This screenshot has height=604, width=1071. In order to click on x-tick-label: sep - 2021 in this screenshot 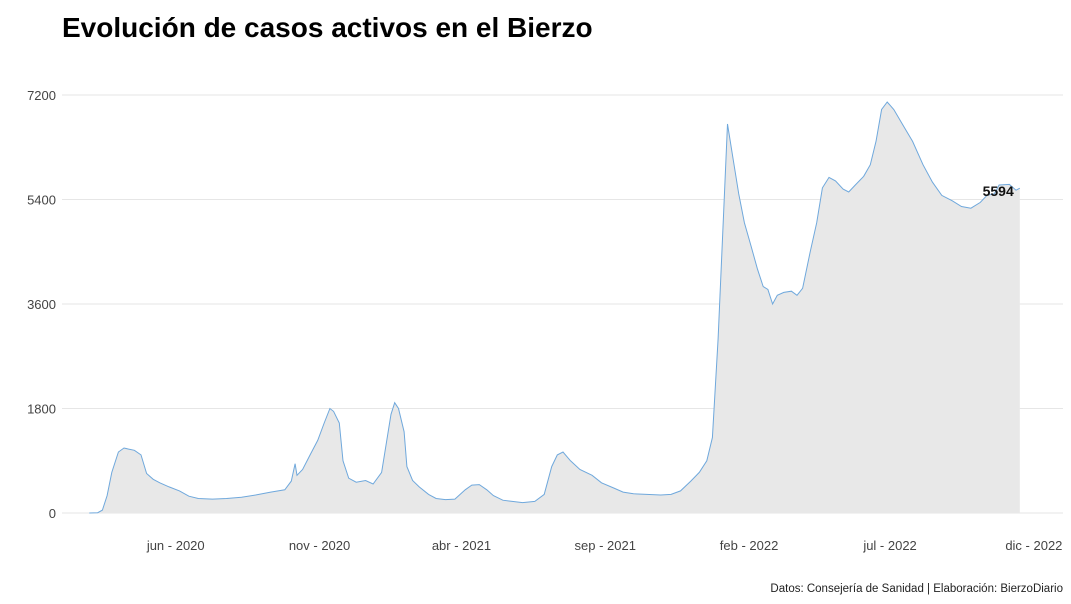, I will do `click(605, 545)`.